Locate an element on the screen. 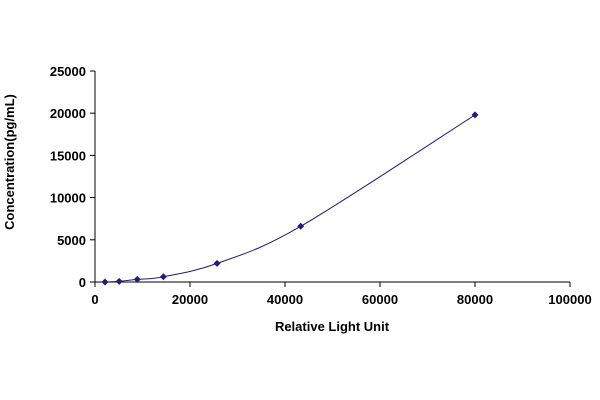 This screenshot has width=600, height=400. y-axis: 0 5000 10000 15000 20000 25000 is located at coordinates (73, 177).